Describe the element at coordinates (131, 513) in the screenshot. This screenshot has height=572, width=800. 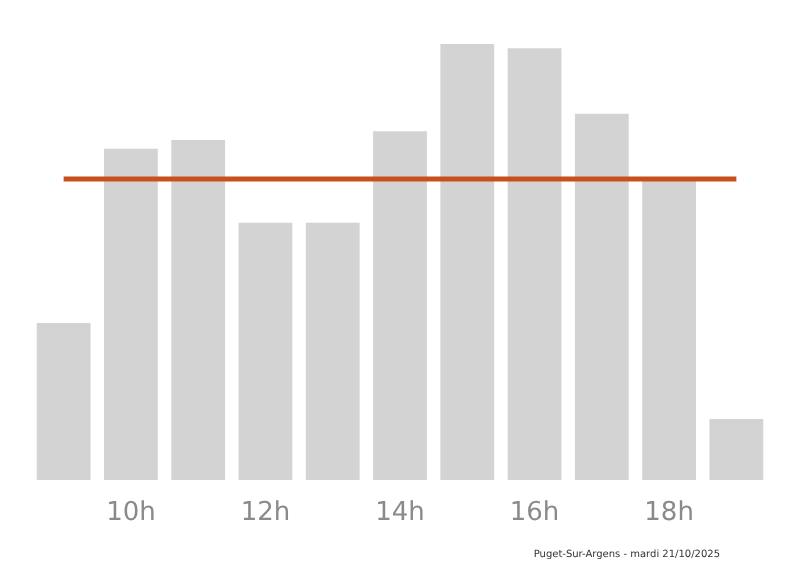
I see `x-tick-label: 10h` at that location.